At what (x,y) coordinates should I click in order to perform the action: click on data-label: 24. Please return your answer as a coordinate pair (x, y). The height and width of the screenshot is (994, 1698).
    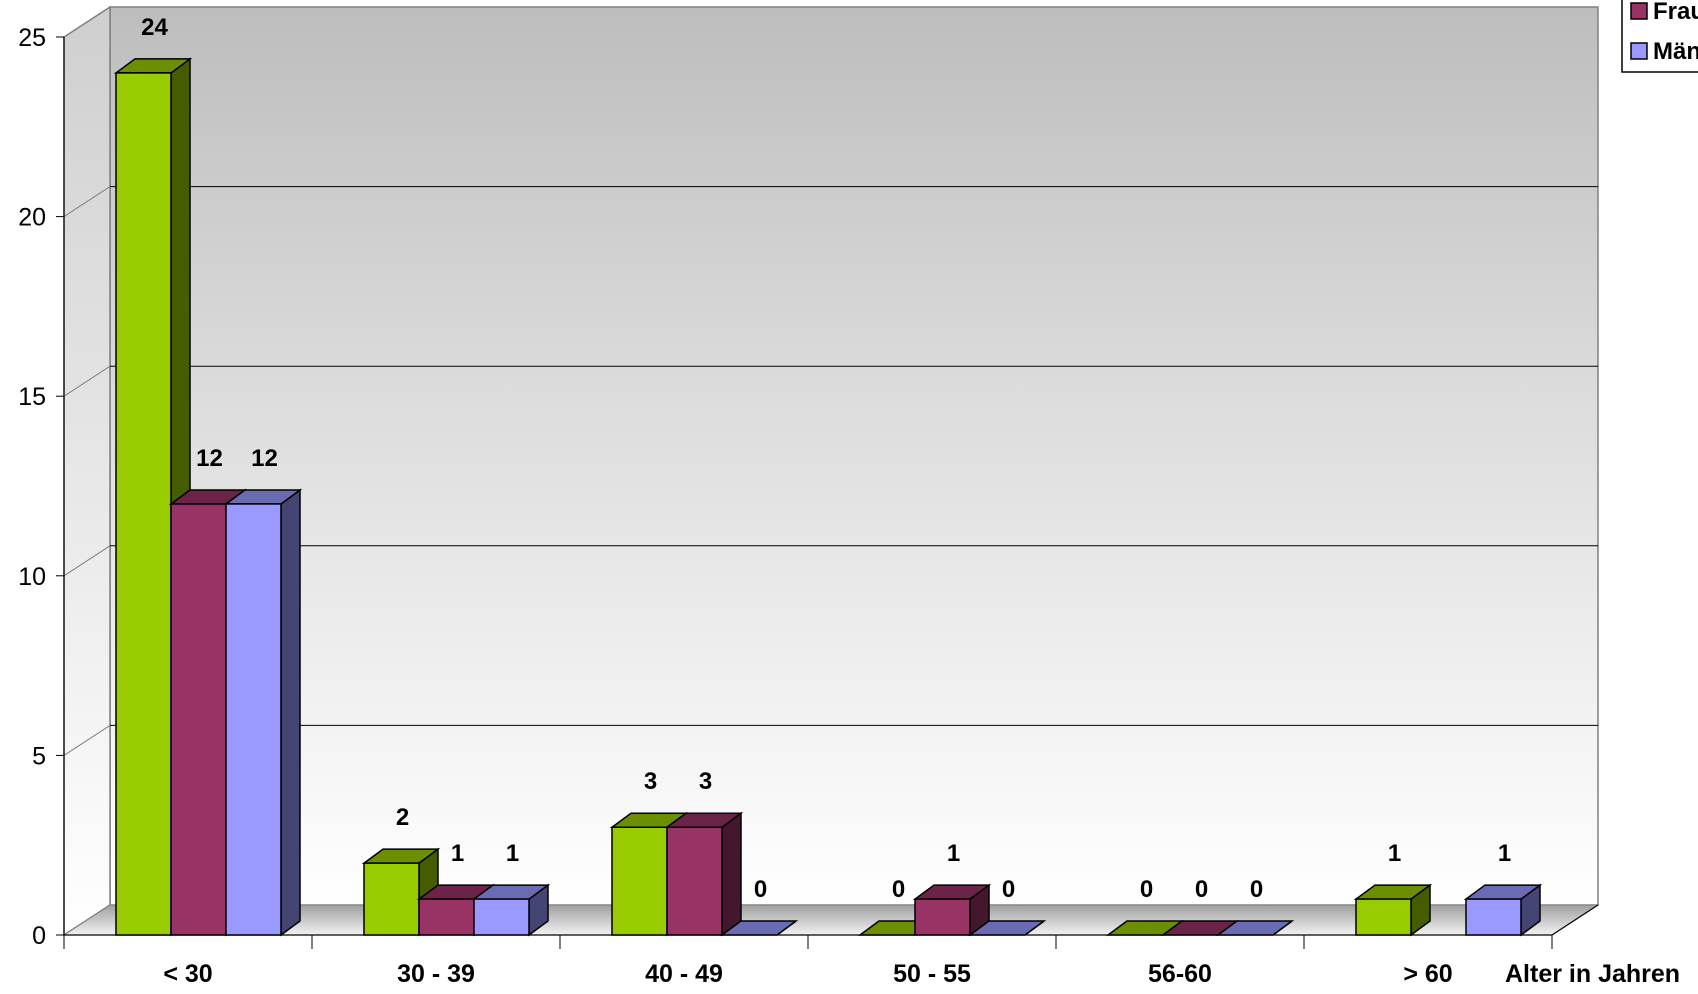
    Looking at the image, I should click on (154, 27).